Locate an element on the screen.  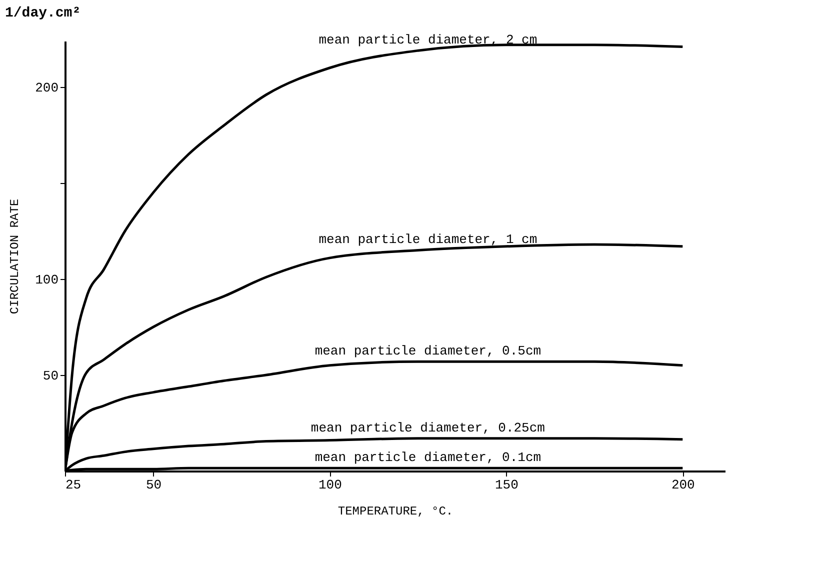
y-tick-label: 200 is located at coordinates (46, 88).